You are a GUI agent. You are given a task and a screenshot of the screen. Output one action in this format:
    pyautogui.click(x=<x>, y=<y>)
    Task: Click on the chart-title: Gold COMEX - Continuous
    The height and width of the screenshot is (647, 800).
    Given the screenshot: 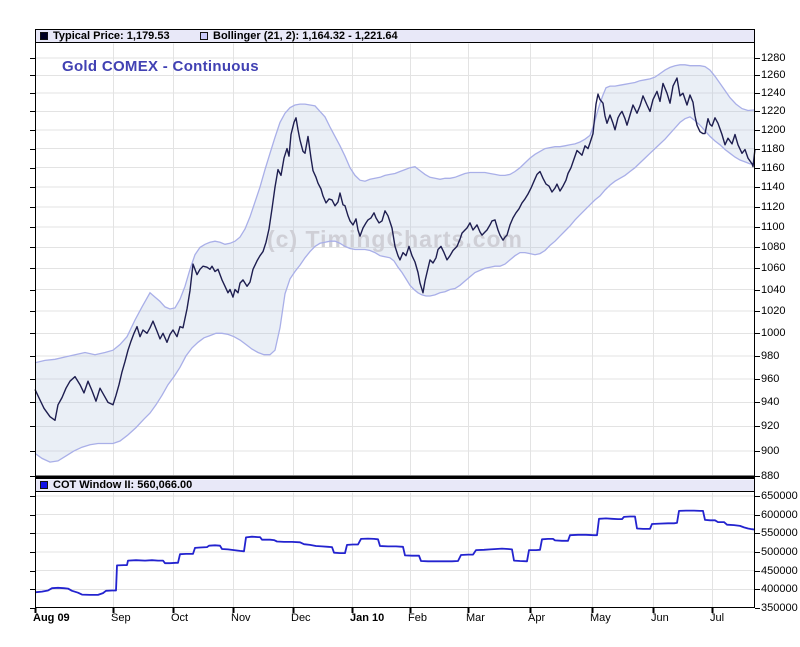 What is the action you would take?
    pyautogui.click(x=160, y=66)
    